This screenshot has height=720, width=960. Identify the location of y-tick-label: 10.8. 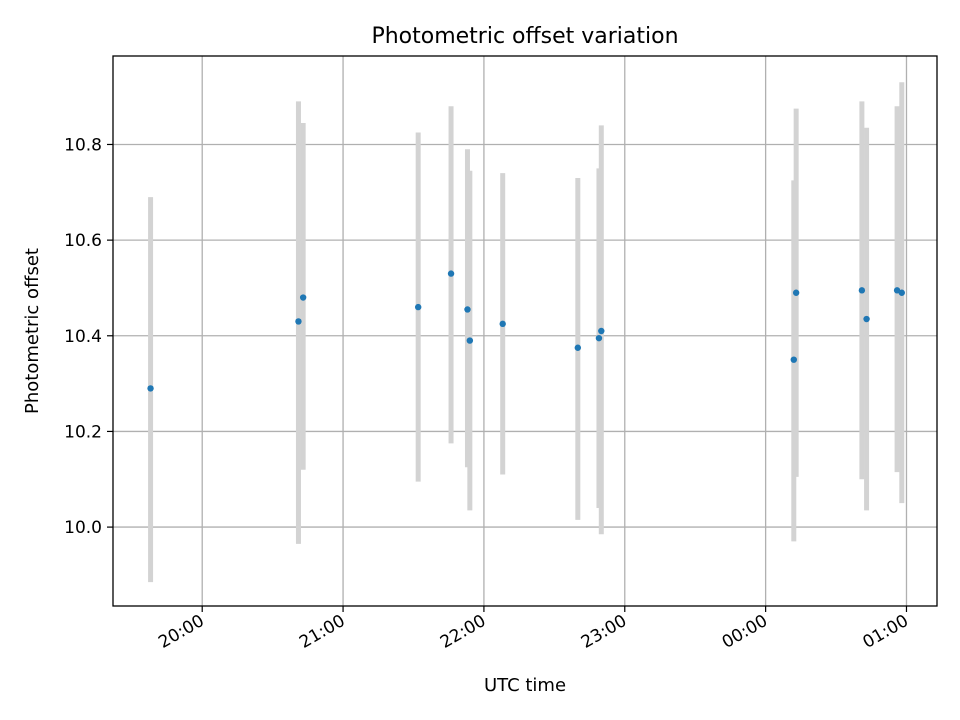
(83, 145).